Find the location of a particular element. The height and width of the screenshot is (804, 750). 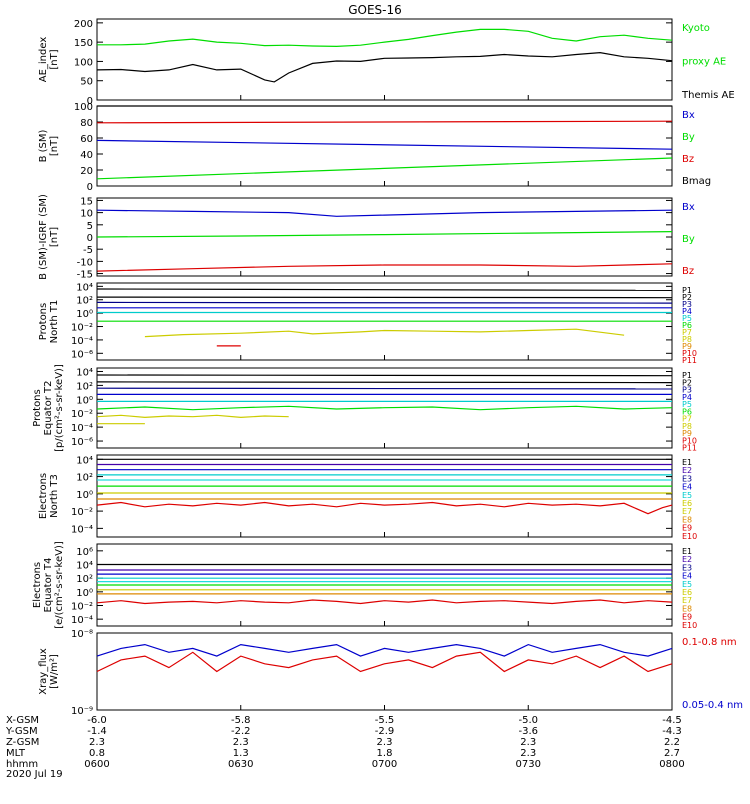

x-tick-label: 0730 is located at coordinates (528, 764).